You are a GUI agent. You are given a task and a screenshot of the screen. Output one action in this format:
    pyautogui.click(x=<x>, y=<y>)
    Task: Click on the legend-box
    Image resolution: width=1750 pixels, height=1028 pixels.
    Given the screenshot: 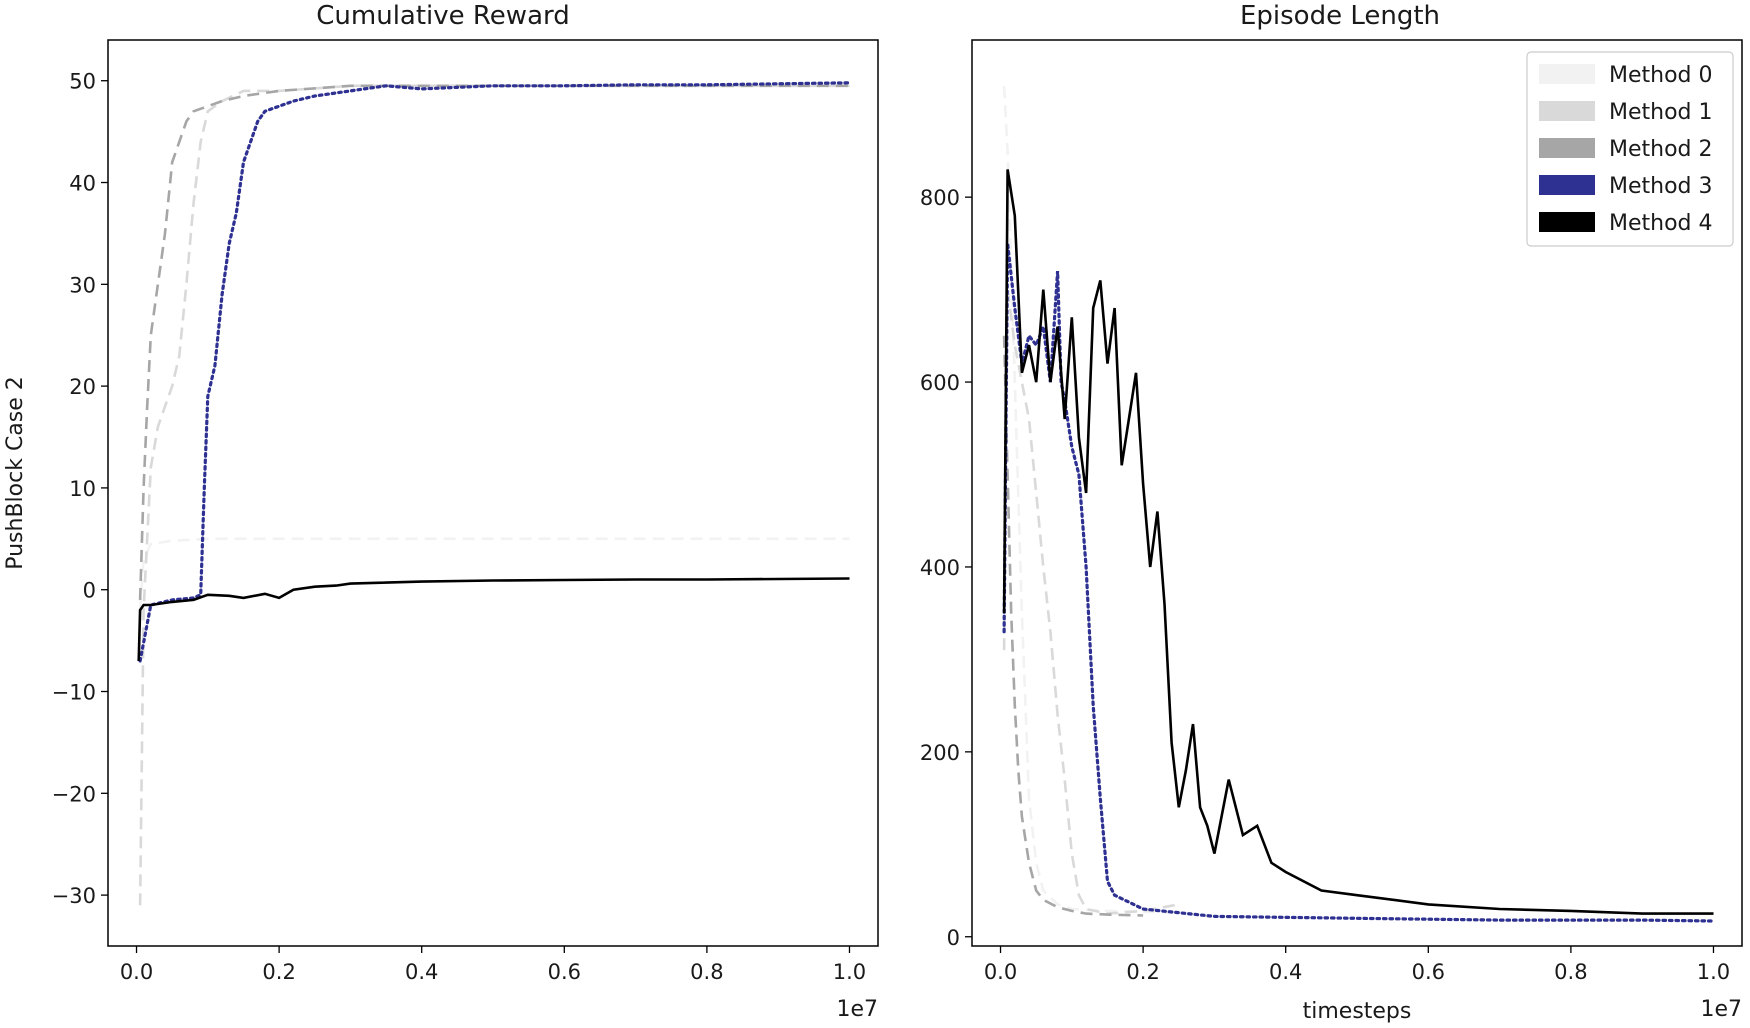 What is the action you would take?
    pyautogui.click(x=1630, y=149)
    